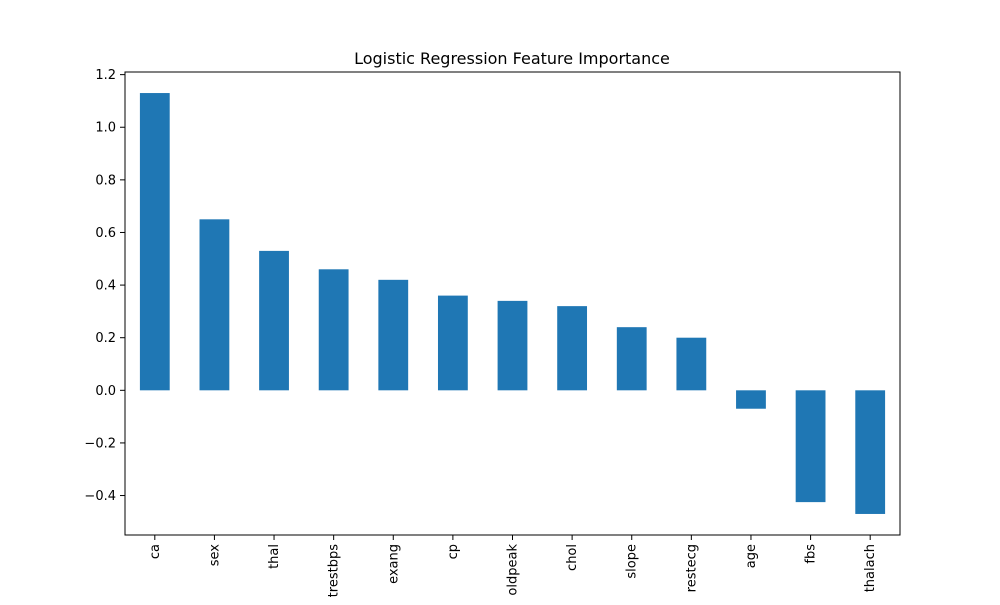  I want to click on y-tick-label: 0.8, so click(105, 180).